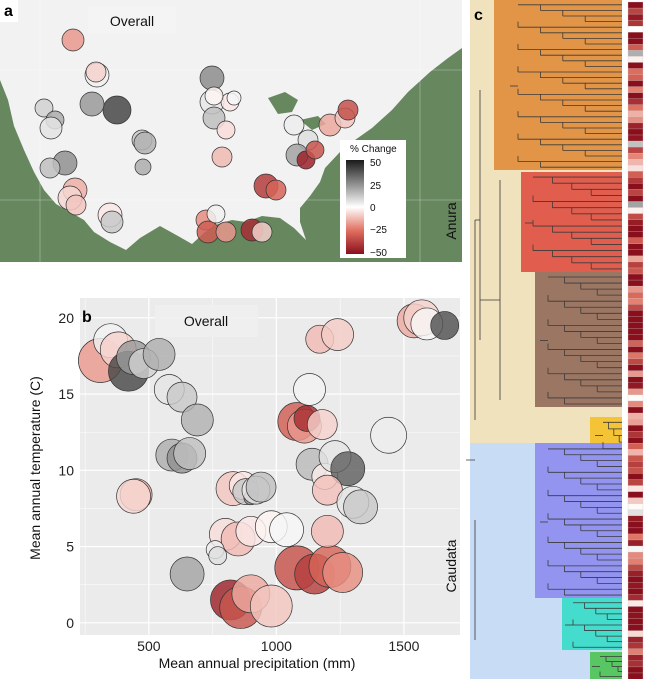 This screenshot has height=679, width=646. Describe the element at coordinates (592, 624) in the screenshot. I see `clade-cyan-box` at that location.